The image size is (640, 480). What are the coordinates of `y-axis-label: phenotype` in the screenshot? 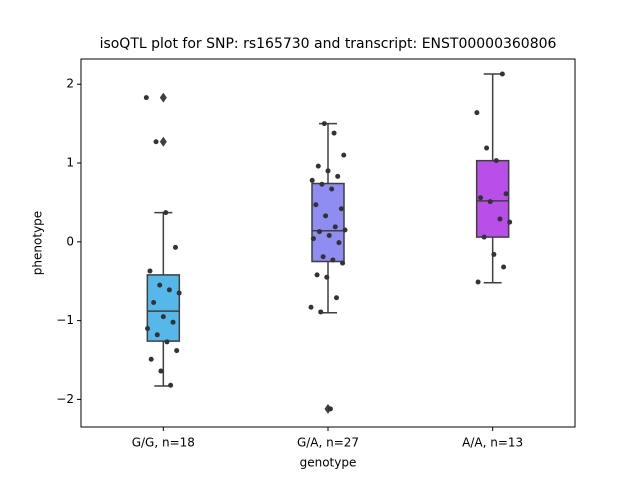 It's located at (38, 243).